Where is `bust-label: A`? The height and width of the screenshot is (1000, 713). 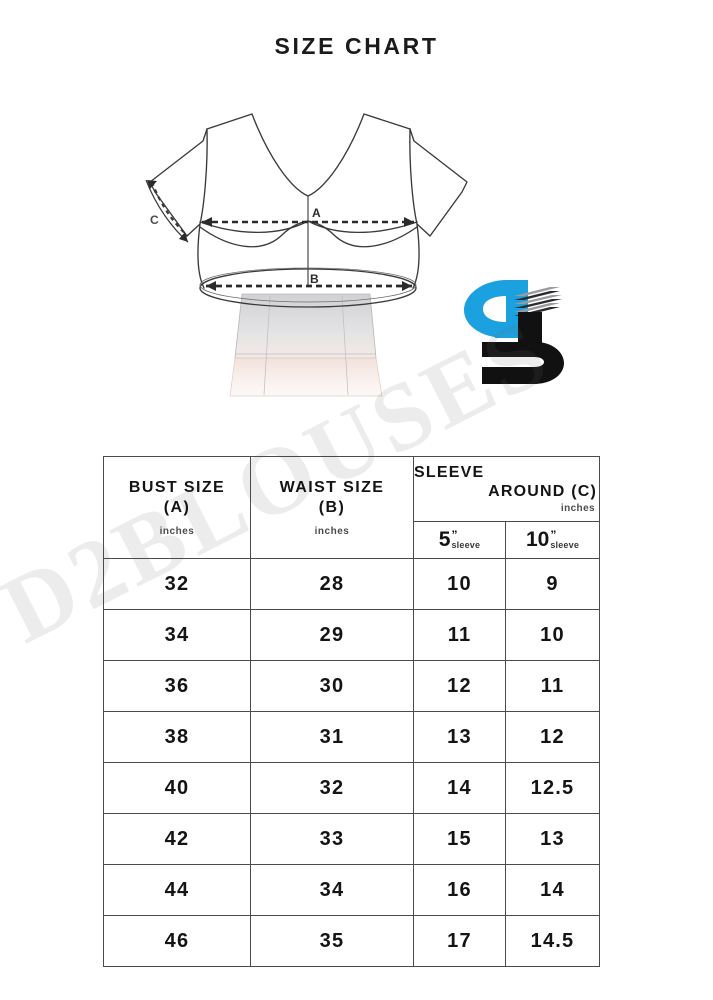
bust-label: A is located at coordinates (316, 213).